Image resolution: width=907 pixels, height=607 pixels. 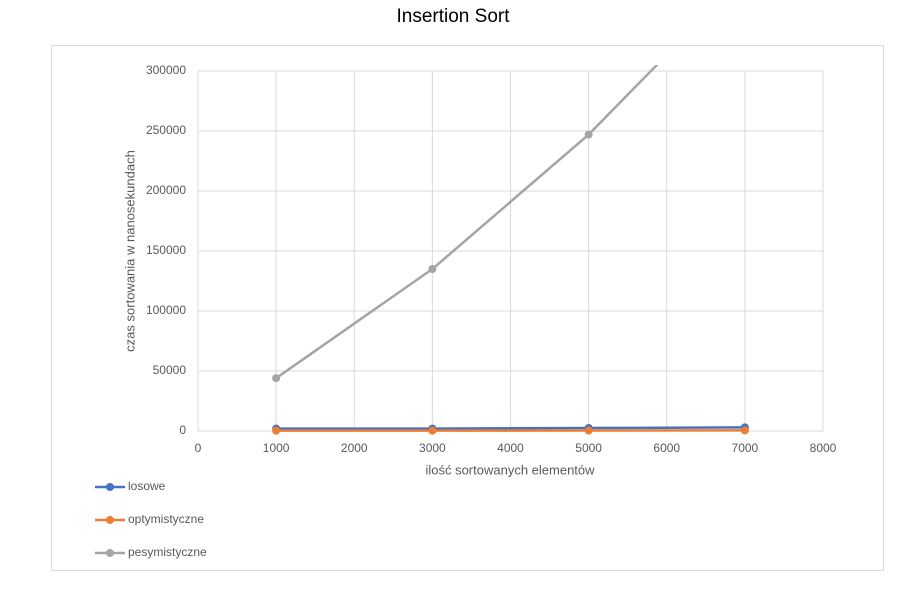 I want to click on y-tick-label: 0, so click(x=182, y=430).